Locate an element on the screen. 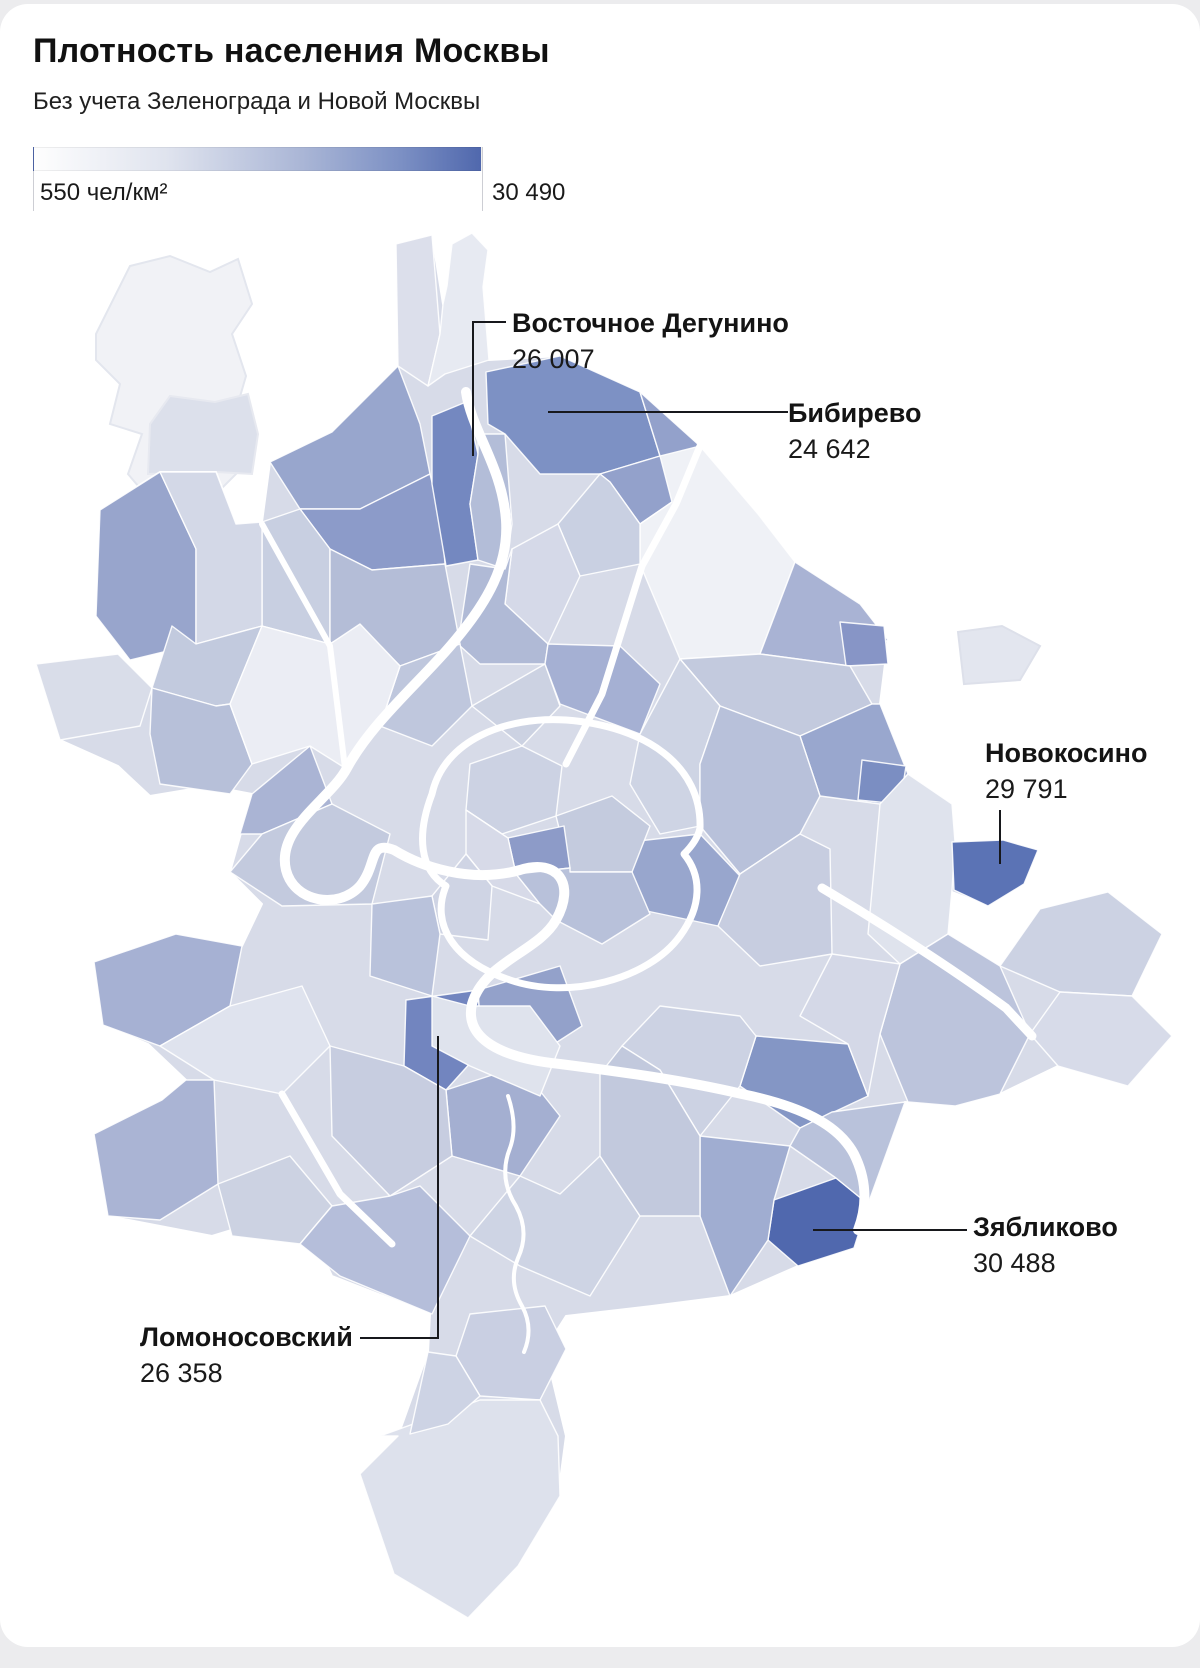  annotation-district-value: 26 358 is located at coordinates (181, 1373).